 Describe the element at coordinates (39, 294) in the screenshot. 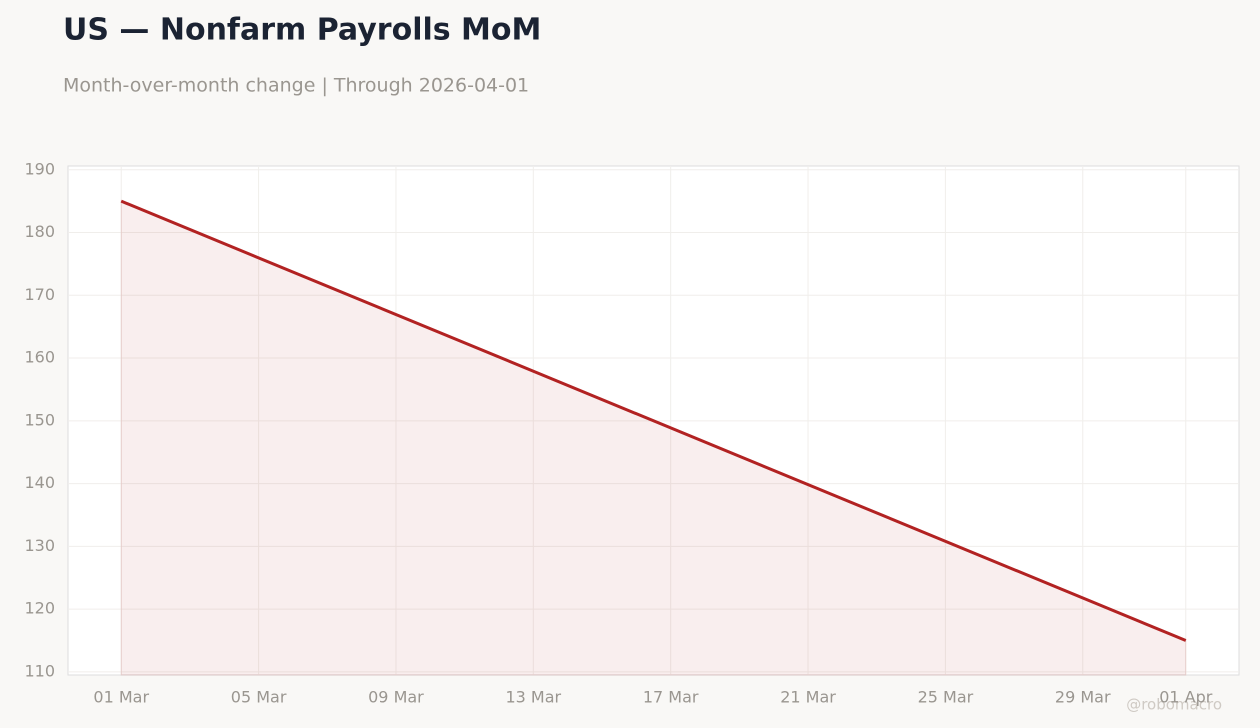

I see `y-tick-label: 170` at that location.